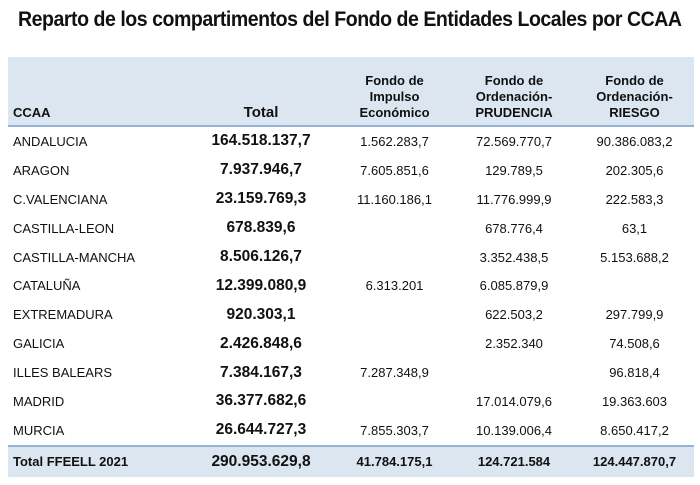  What do you see at coordinates (62, 373) in the screenshot?
I see `cell-ccaa: ILLES BALEARS` at bounding box center [62, 373].